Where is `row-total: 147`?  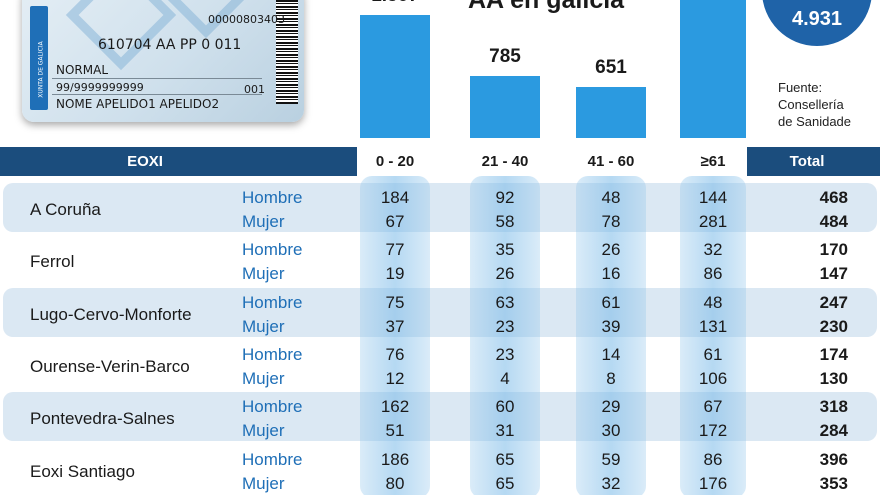 row-total: 147 is located at coordinates (833, 274).